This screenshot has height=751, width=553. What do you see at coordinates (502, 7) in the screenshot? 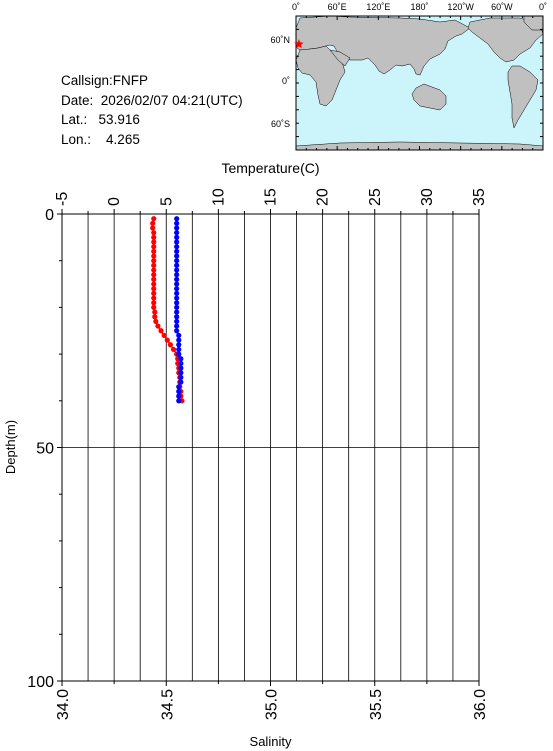
I see `map-lon-label: 60˚W` at bounding box center [502, 7].